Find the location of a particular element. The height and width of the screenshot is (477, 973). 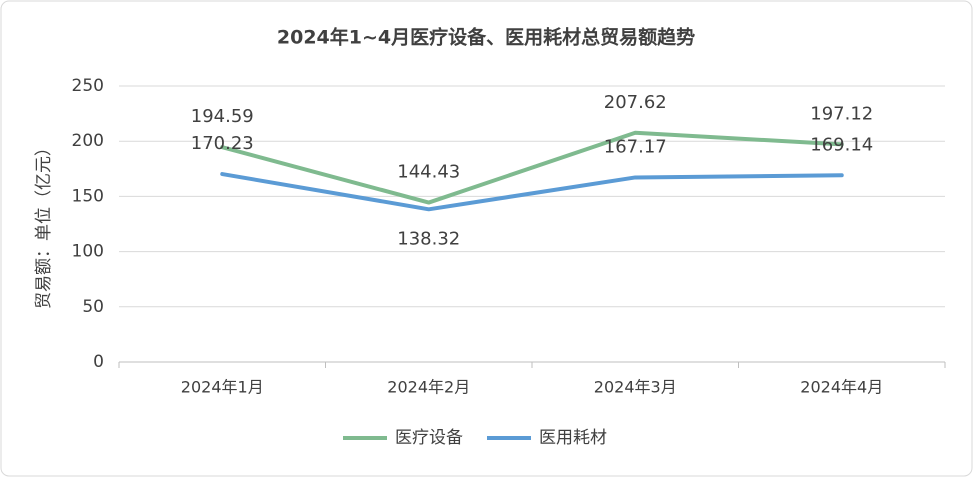

y-tick-label: 100 is located at coordinates (88, 252).